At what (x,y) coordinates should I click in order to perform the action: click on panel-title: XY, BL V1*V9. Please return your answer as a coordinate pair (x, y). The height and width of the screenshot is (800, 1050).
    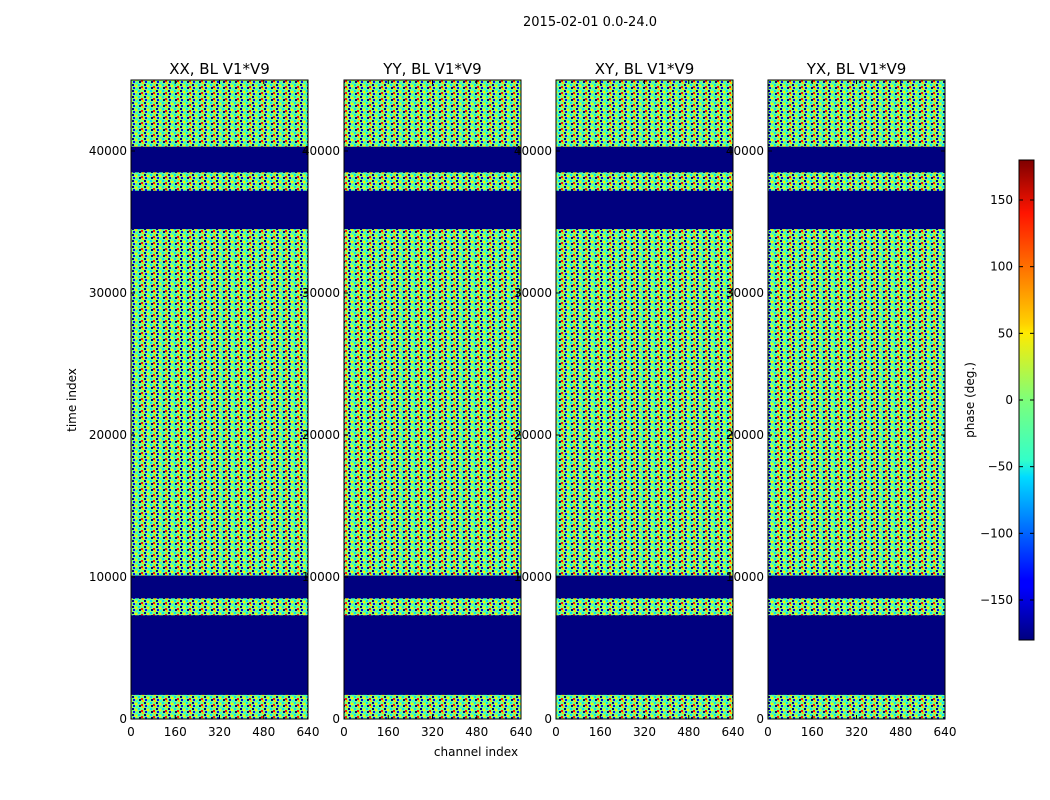
    Looking at the image, I should click on (645, 69).